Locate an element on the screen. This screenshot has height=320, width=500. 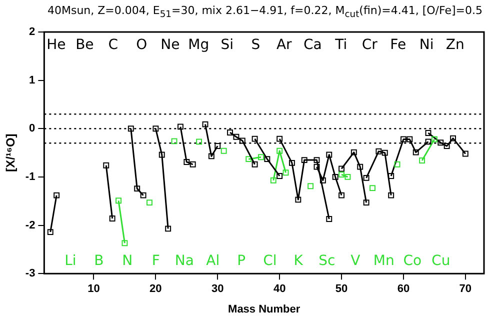
y-tick-label: 1 is located at coordinates (32, 80).